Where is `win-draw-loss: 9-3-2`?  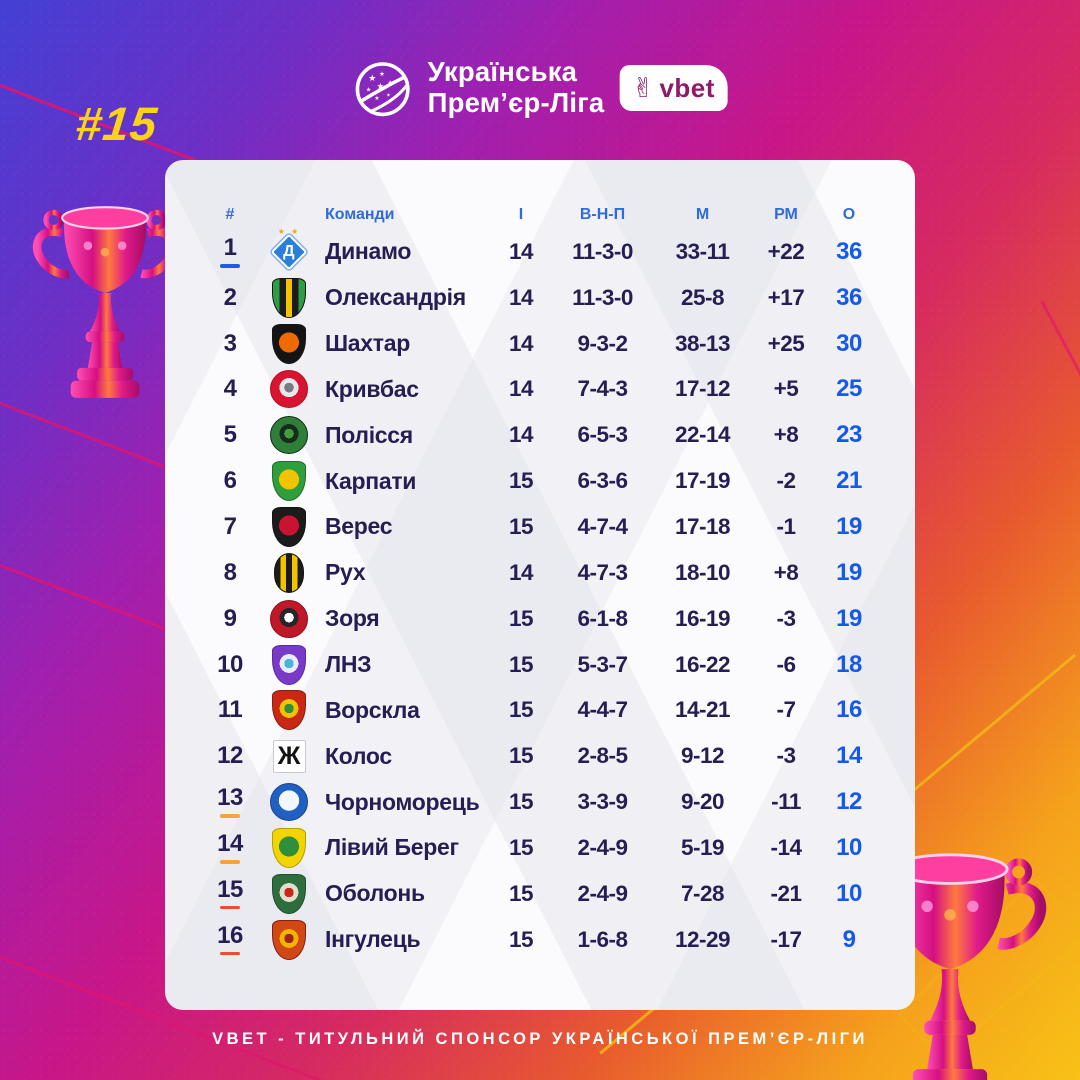
win-draw-loss: 9-3-2 is located at coordinates (602, 343).